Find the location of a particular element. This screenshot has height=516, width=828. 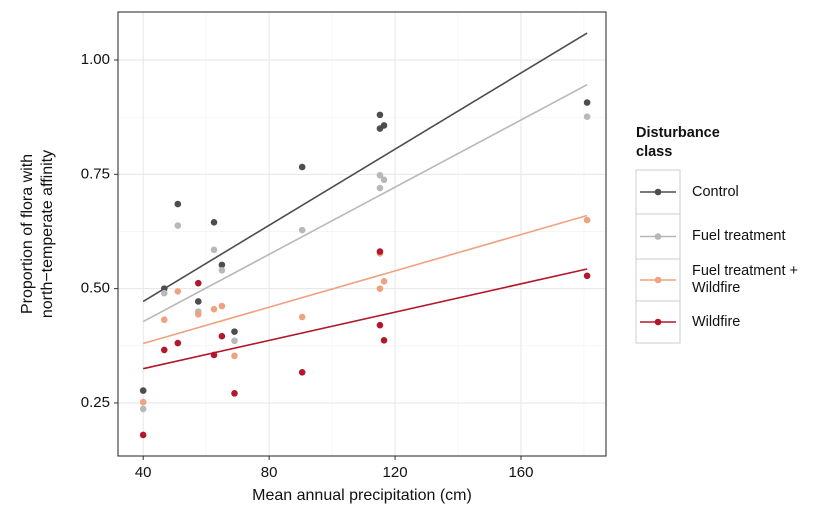

y-tick-label: 1.00 is located at coordinates (95, 59).